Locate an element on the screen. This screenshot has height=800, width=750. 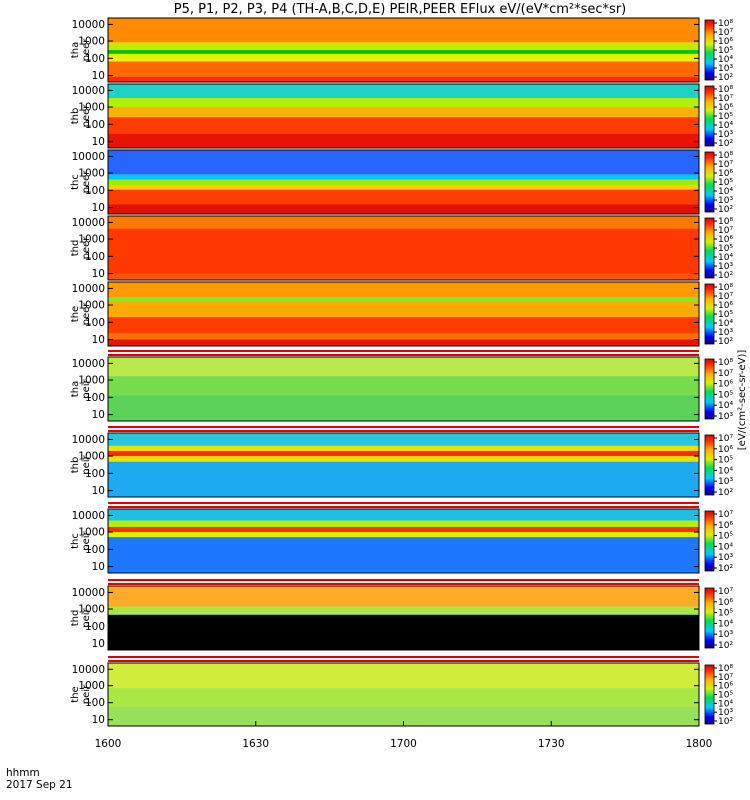
x-tick-label: 1630 is located at coordinates (255, 744).